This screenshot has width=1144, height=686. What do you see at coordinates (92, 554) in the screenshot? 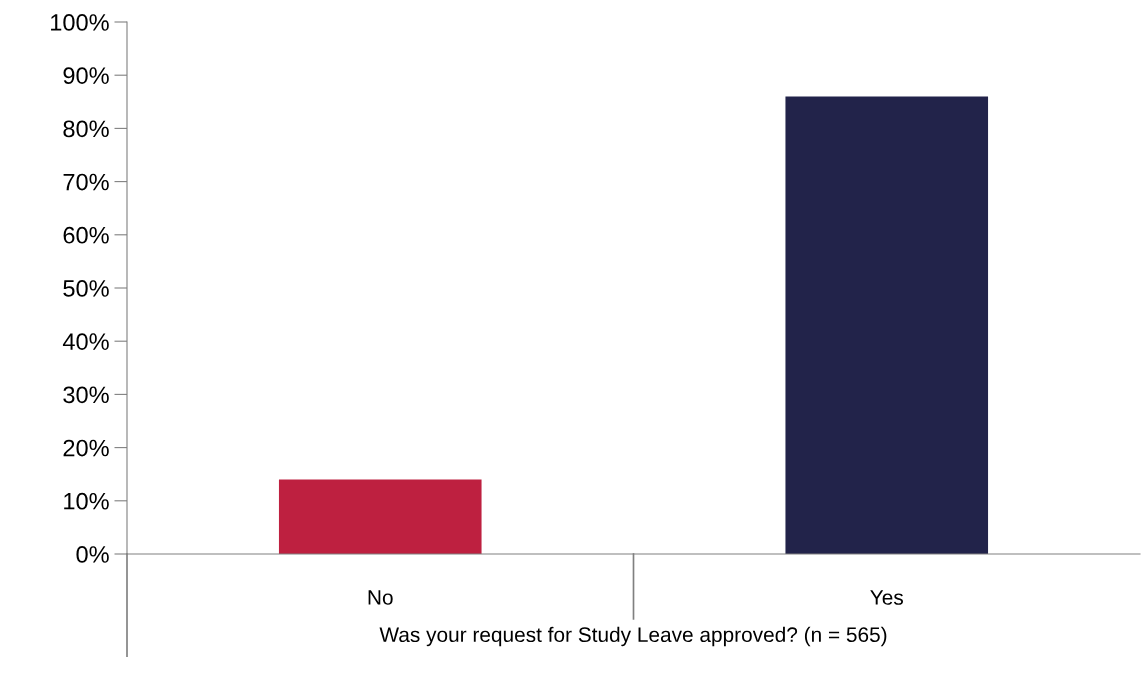
I see `y-tick-label: 0%` at bounding box center [92, 554].